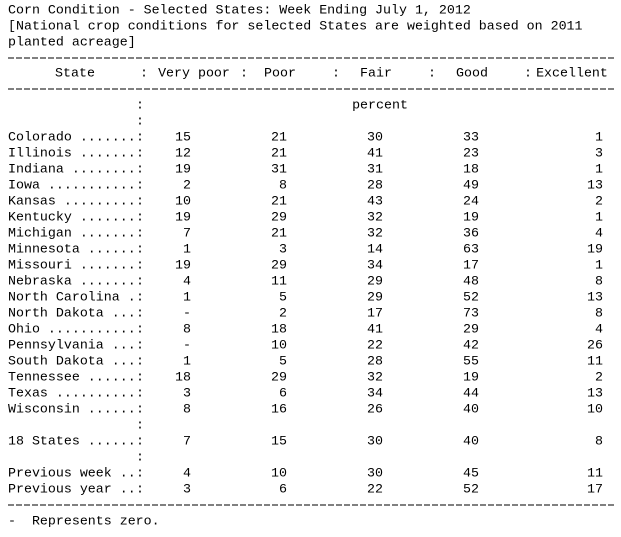 The height and width of the screenshot is (537, 621). Describe the element at coordinates (471, 361) in the screenshot. I see `cell: 55` at that location.